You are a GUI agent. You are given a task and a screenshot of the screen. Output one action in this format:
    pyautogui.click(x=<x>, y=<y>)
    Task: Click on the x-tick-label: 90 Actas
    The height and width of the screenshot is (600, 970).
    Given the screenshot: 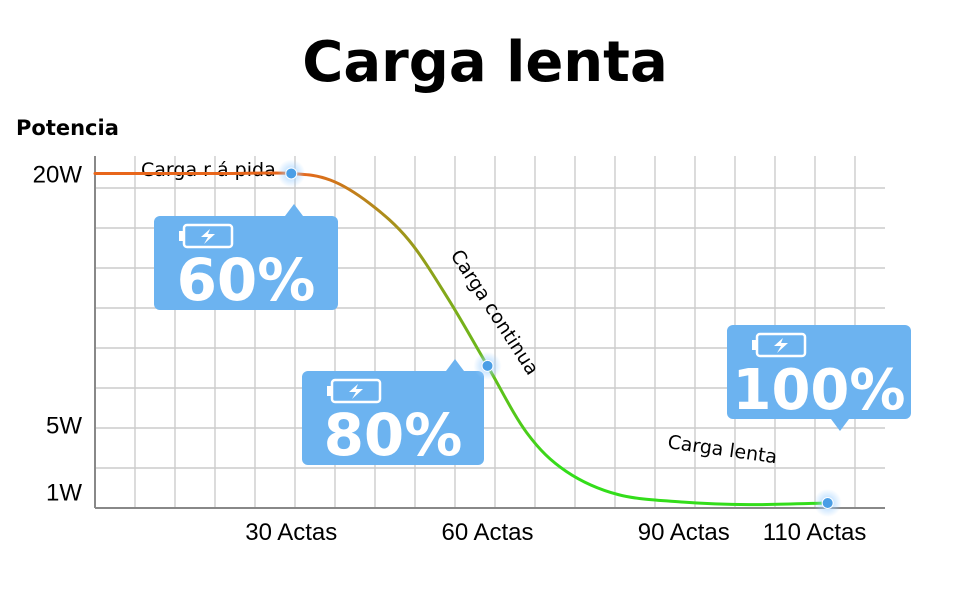 What is the action you would take?
    pyautogui.click(x=684, y=532)
    